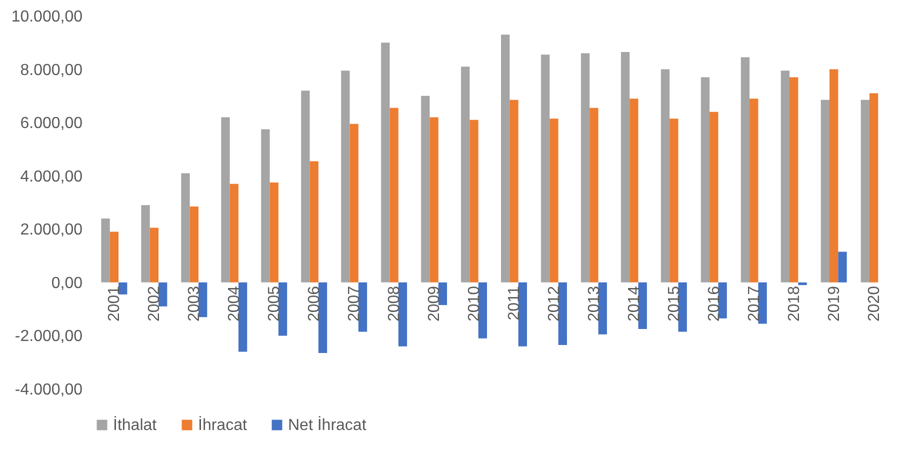 The height and width of the screenshot is (455, 910). Describe the element at coordinates (135, 425) in the screenshot. I see `legend-label: İthalat` at that location.